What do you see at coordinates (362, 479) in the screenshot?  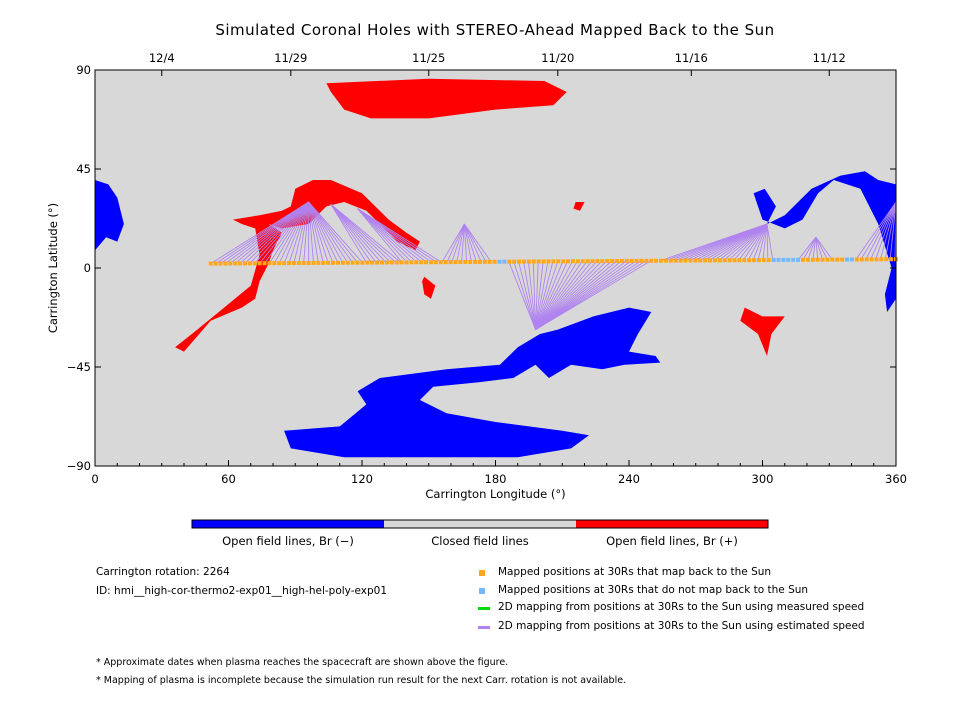 I see `x-tick-label: 120` at bounding box center [362, 479].